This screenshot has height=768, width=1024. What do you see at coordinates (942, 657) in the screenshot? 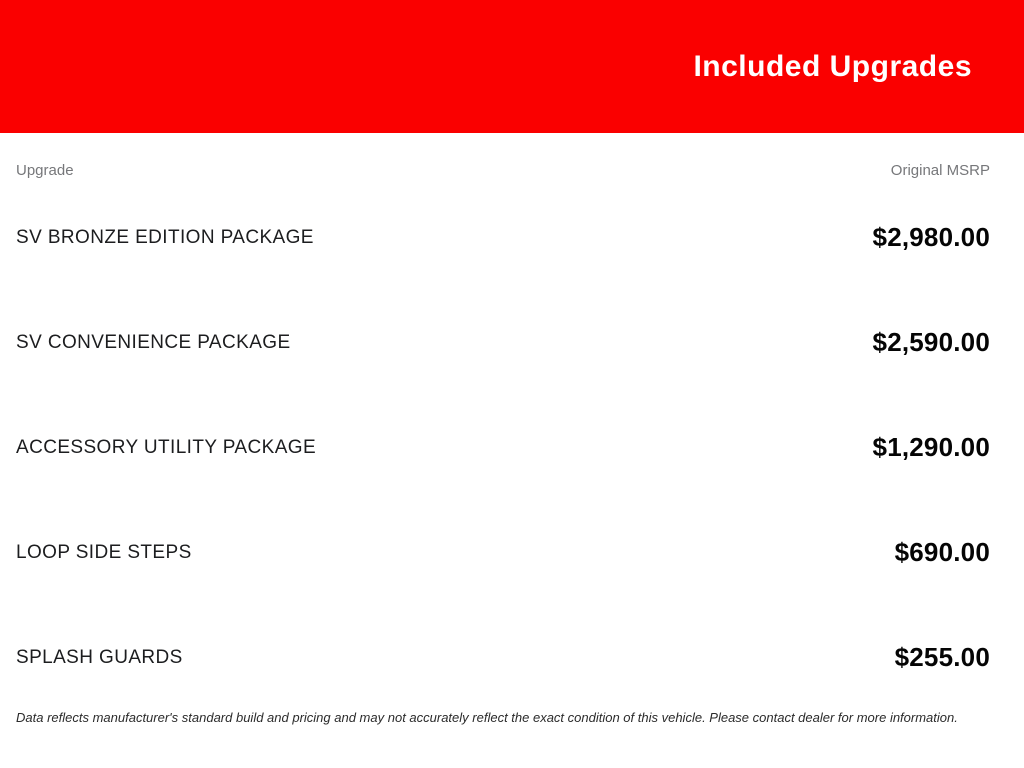
I see `upgrade-msrp-price: $255.00` at bounding box center [942, 657].